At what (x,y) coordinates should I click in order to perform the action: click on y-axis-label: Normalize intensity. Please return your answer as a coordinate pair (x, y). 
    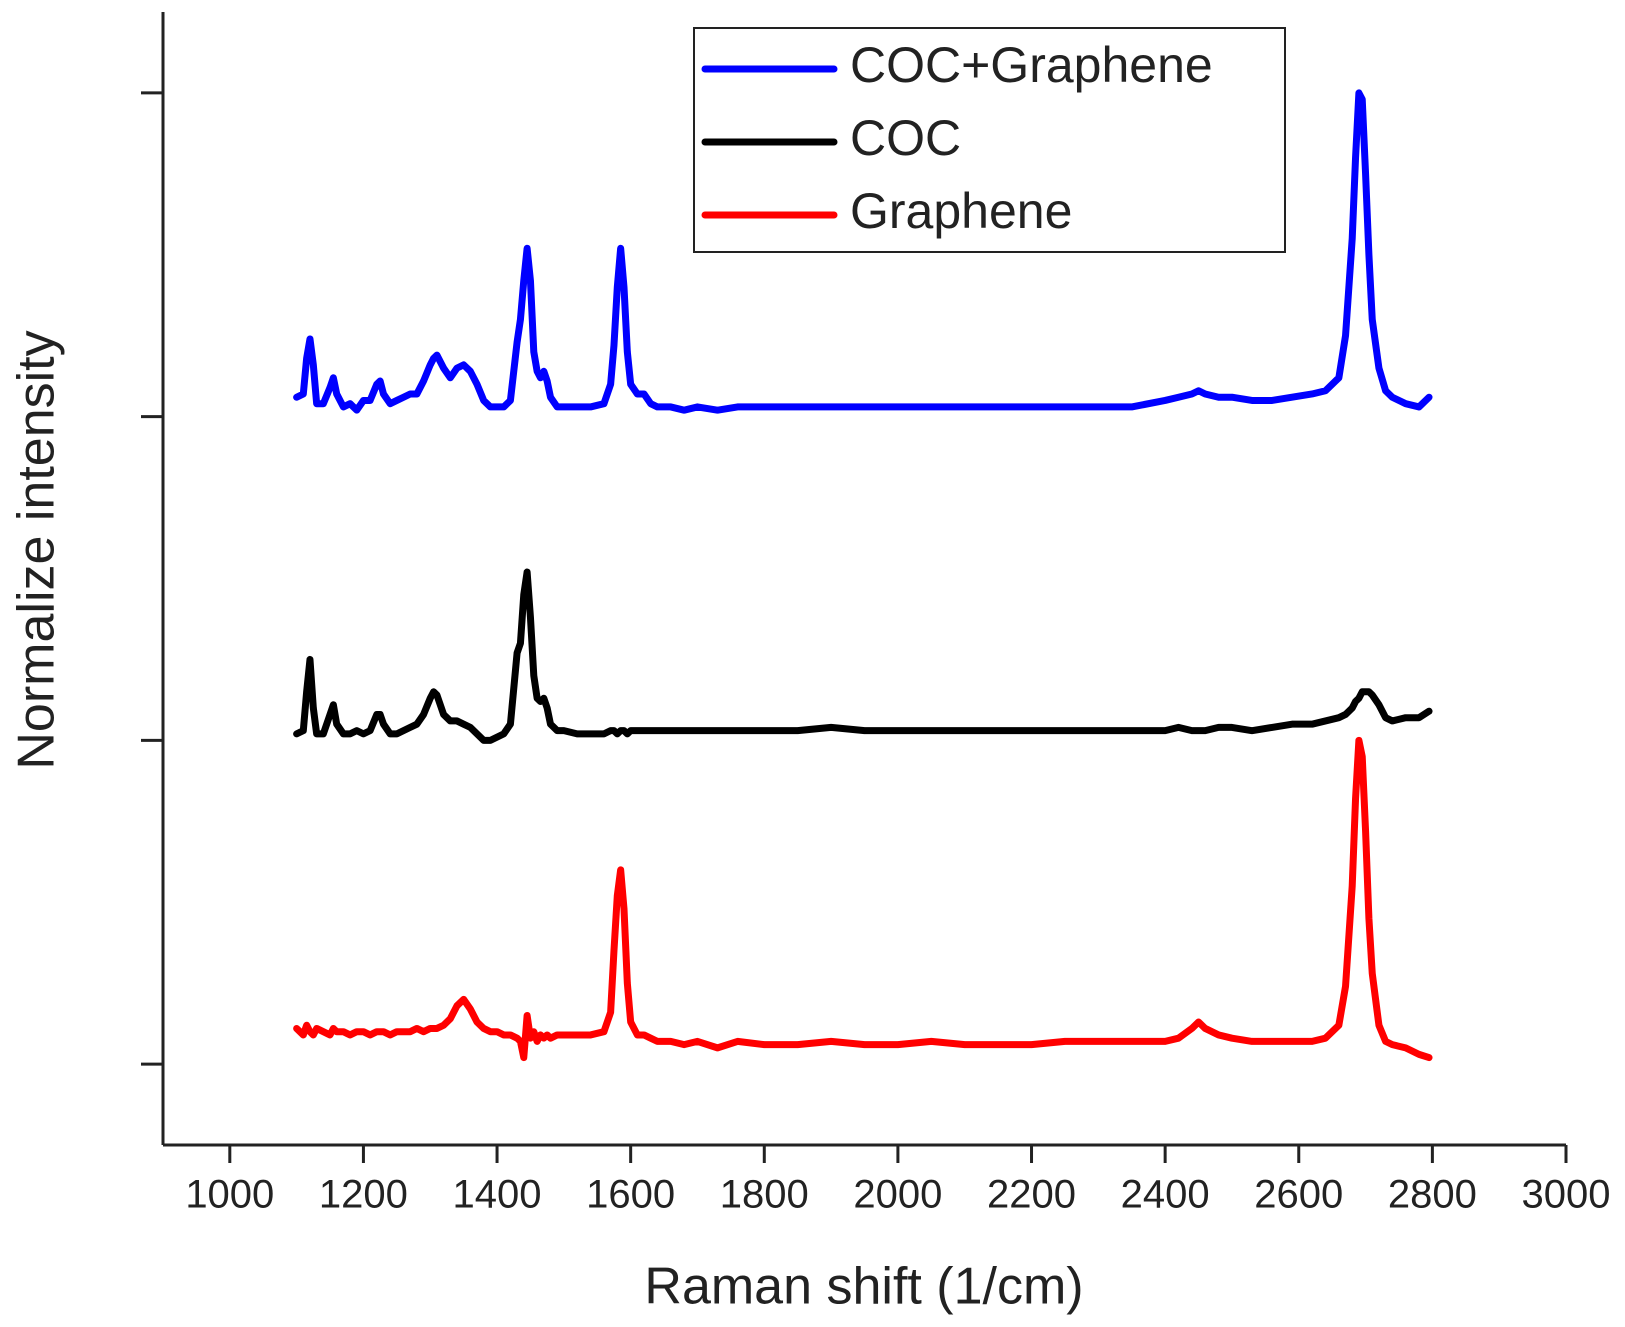
    Looking at the image, I should click on (37, 549).